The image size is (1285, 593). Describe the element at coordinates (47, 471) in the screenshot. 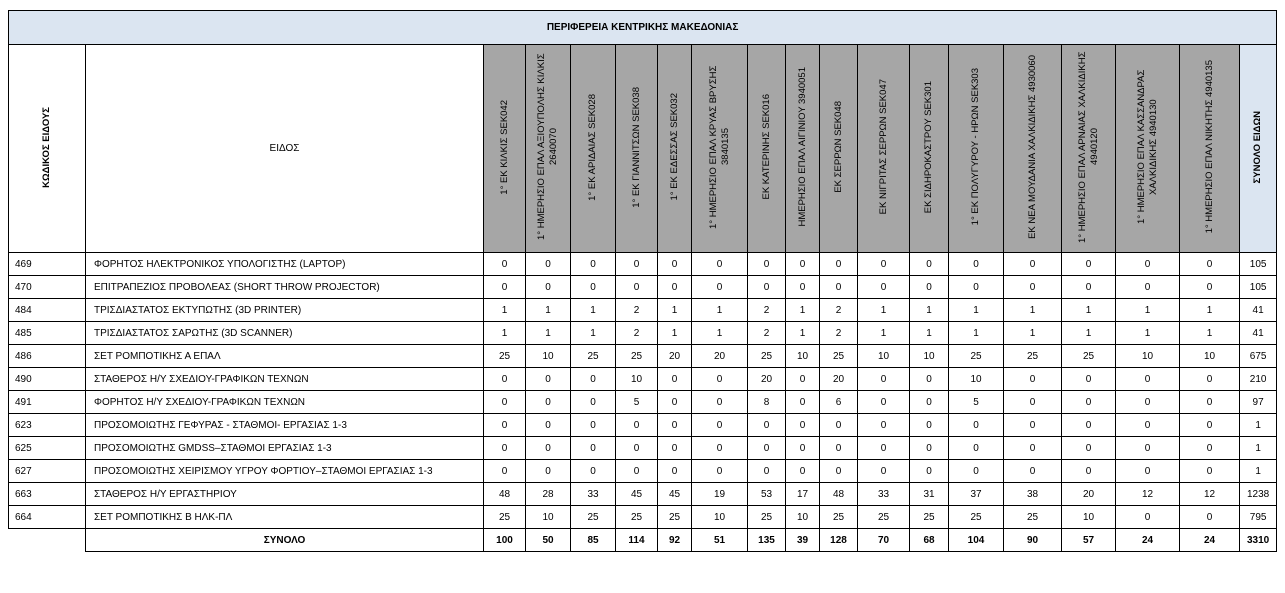

I see `item-code: 627` at that location.